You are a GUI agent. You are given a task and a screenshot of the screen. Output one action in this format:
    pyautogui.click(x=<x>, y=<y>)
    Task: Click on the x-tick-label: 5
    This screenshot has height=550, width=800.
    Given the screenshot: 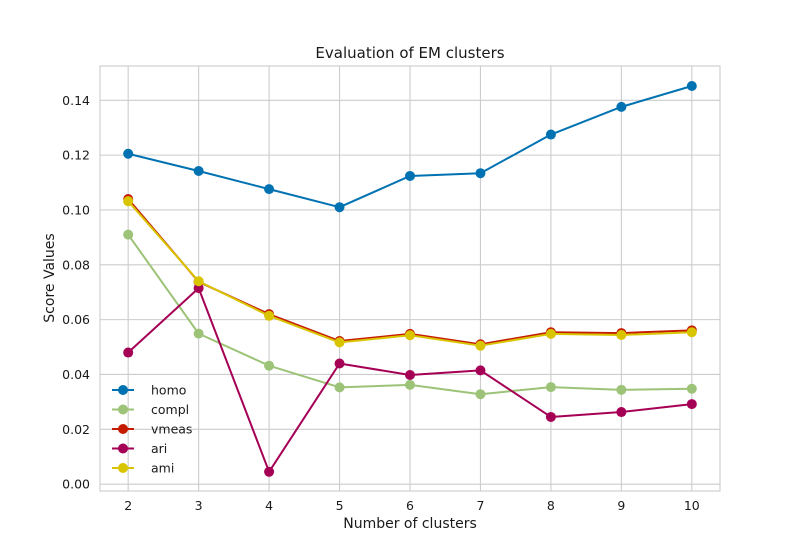 What is the action you would take?
    pyautogui.click(x=340, y=505)
    